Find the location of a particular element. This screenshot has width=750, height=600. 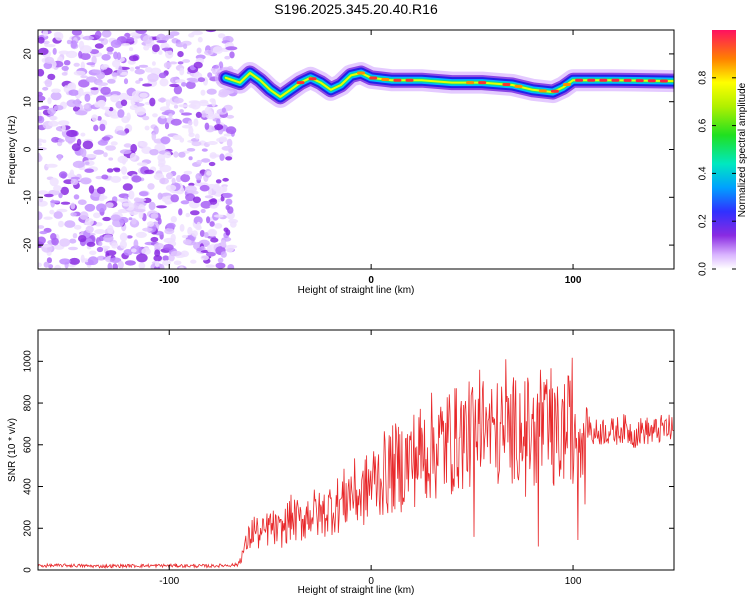

colorbar-label: Normalized spectral amplitude is located at coordinates (742, 149).